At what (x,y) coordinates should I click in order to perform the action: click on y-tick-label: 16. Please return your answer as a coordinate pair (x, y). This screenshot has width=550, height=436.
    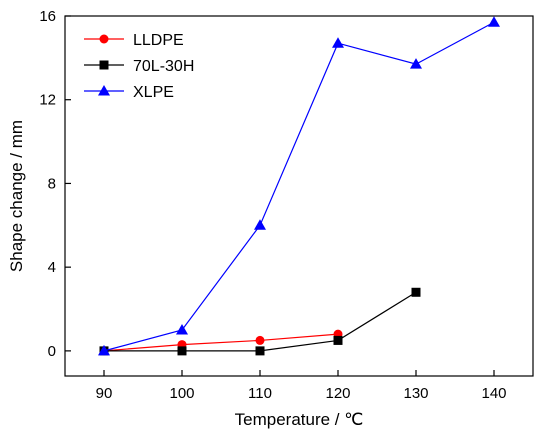
    Looking at the image, I should click on (47, 16).